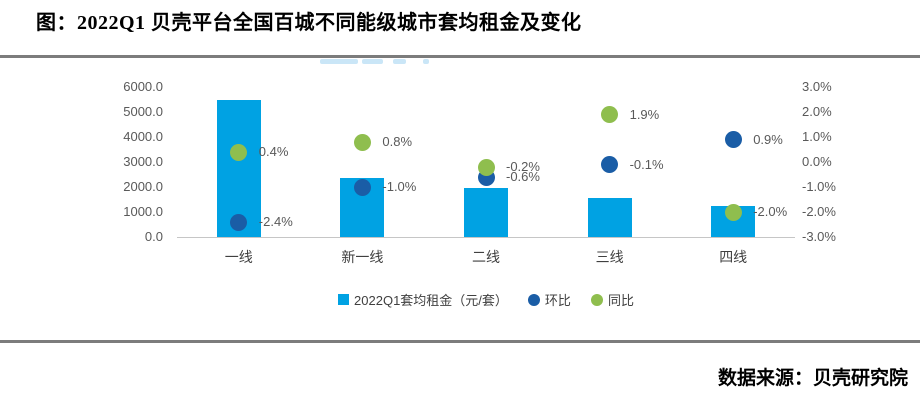 The height and width of the screenshot is (402, 920). What do you see at coordinates (238, 257) in the screenshot?
I see `category-label: 一线` at bounding box center [238, 257].